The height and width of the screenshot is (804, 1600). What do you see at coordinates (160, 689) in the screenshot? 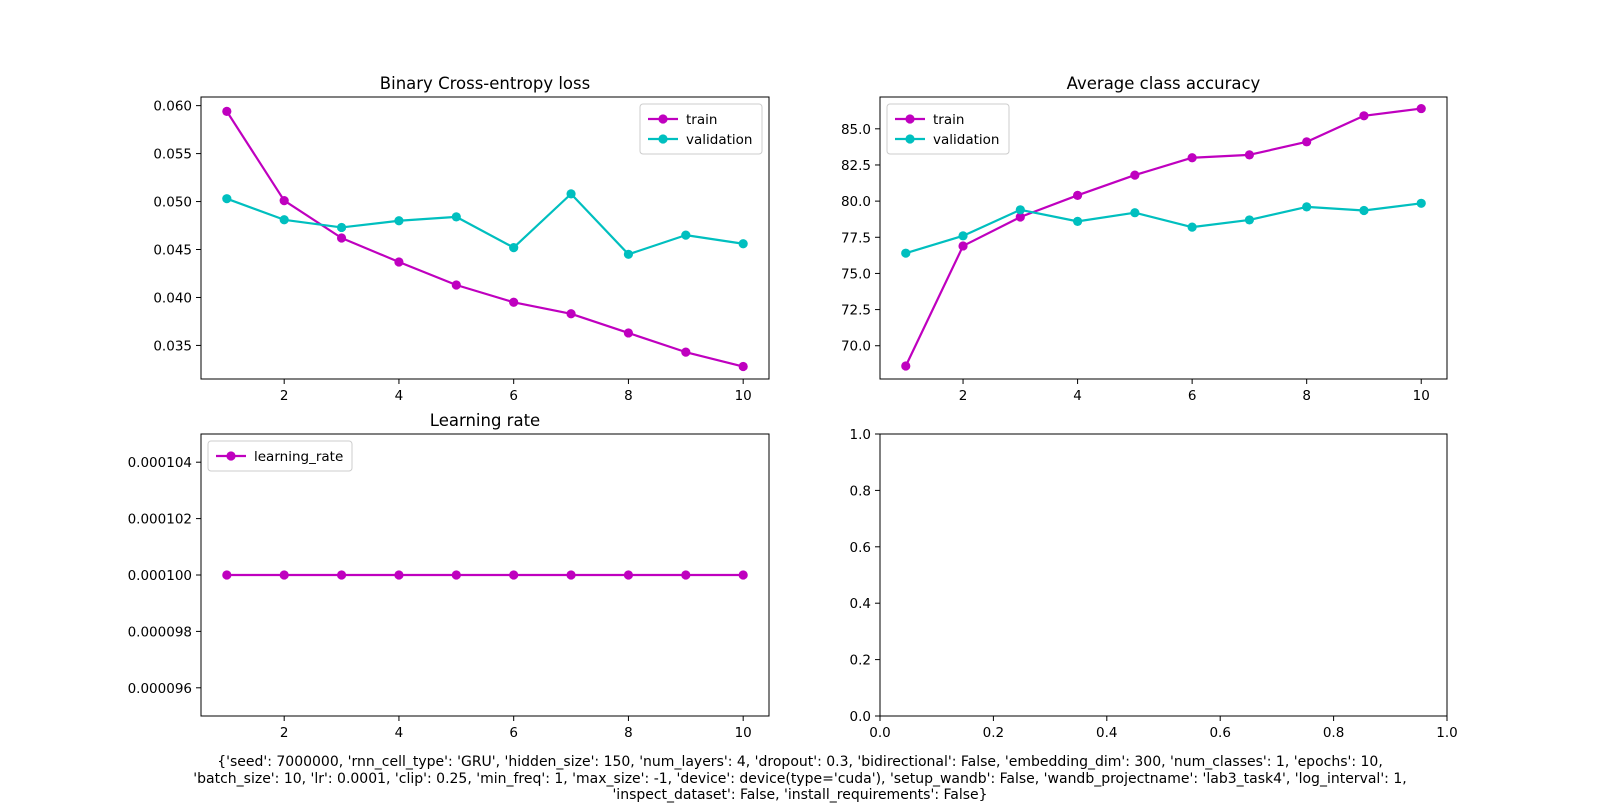
I see `y-tick-label: 0.000096` at bounding box center [160, 689].